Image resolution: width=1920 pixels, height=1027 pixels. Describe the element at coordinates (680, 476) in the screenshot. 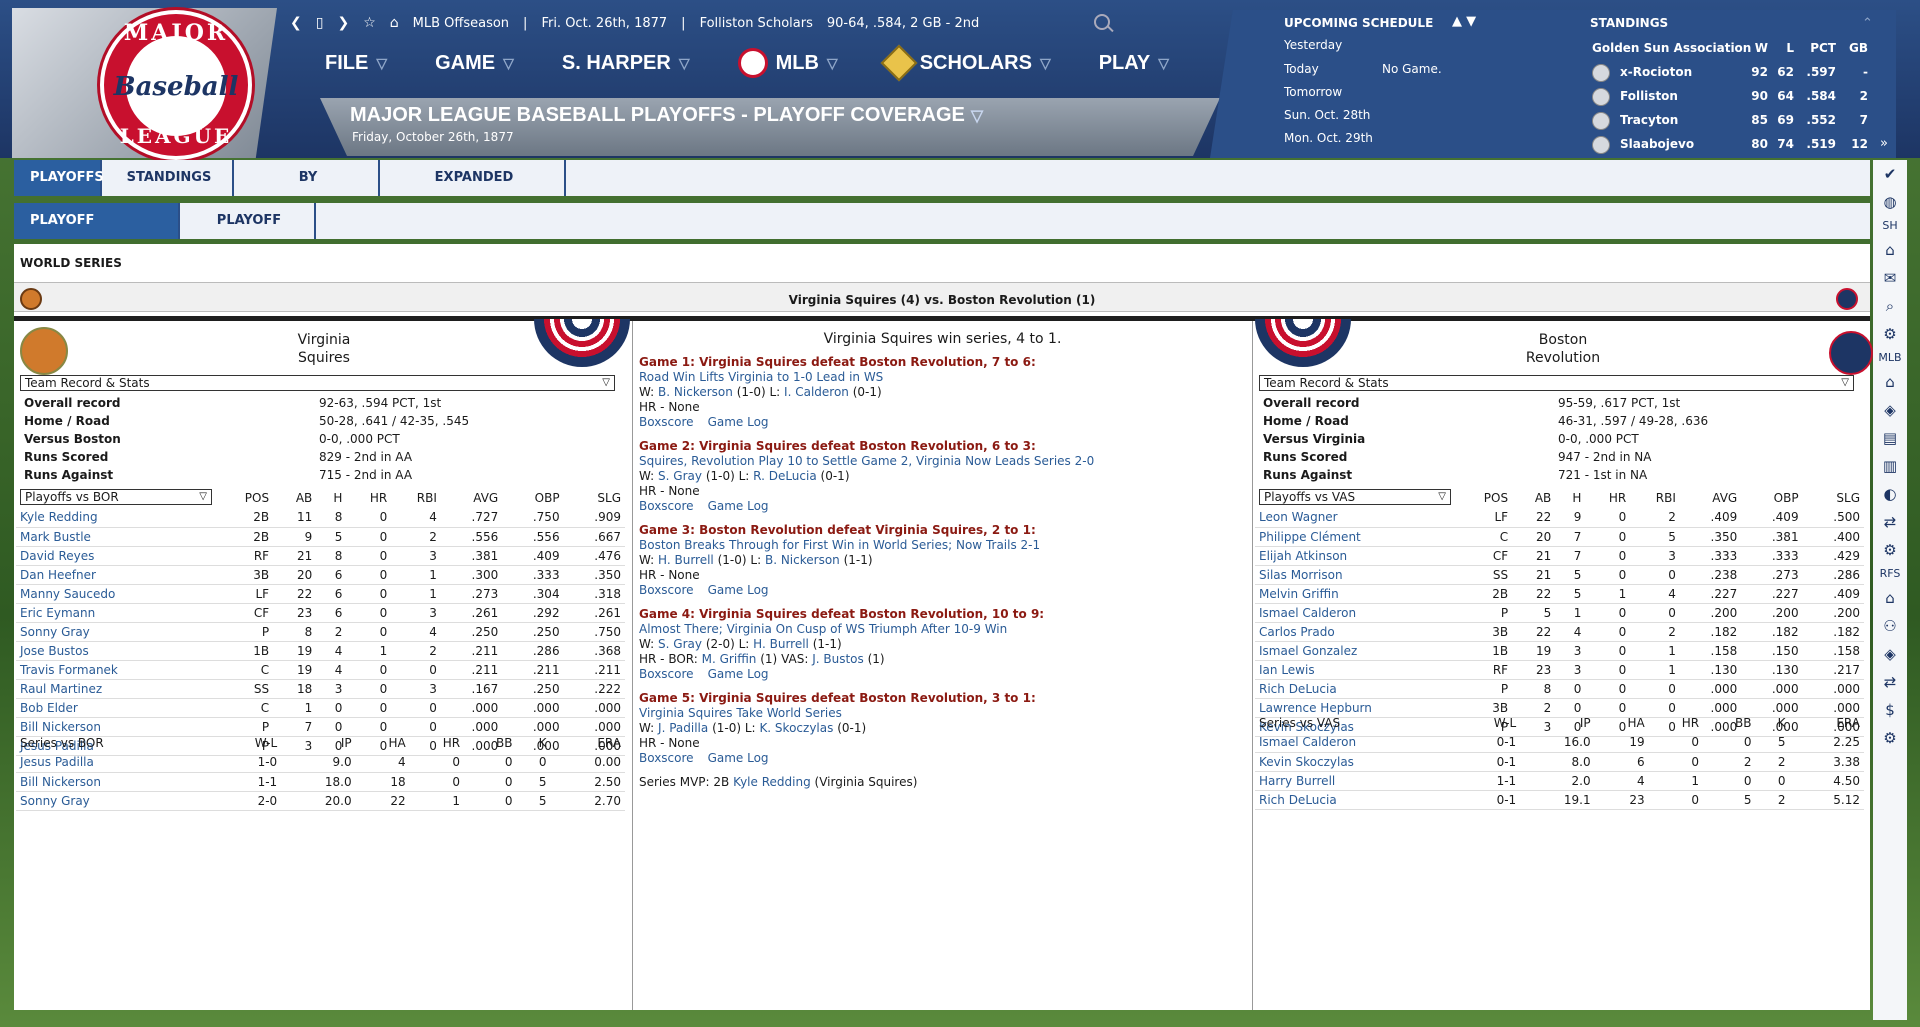

I see `winning-pitcher: S. Gray` at that location.